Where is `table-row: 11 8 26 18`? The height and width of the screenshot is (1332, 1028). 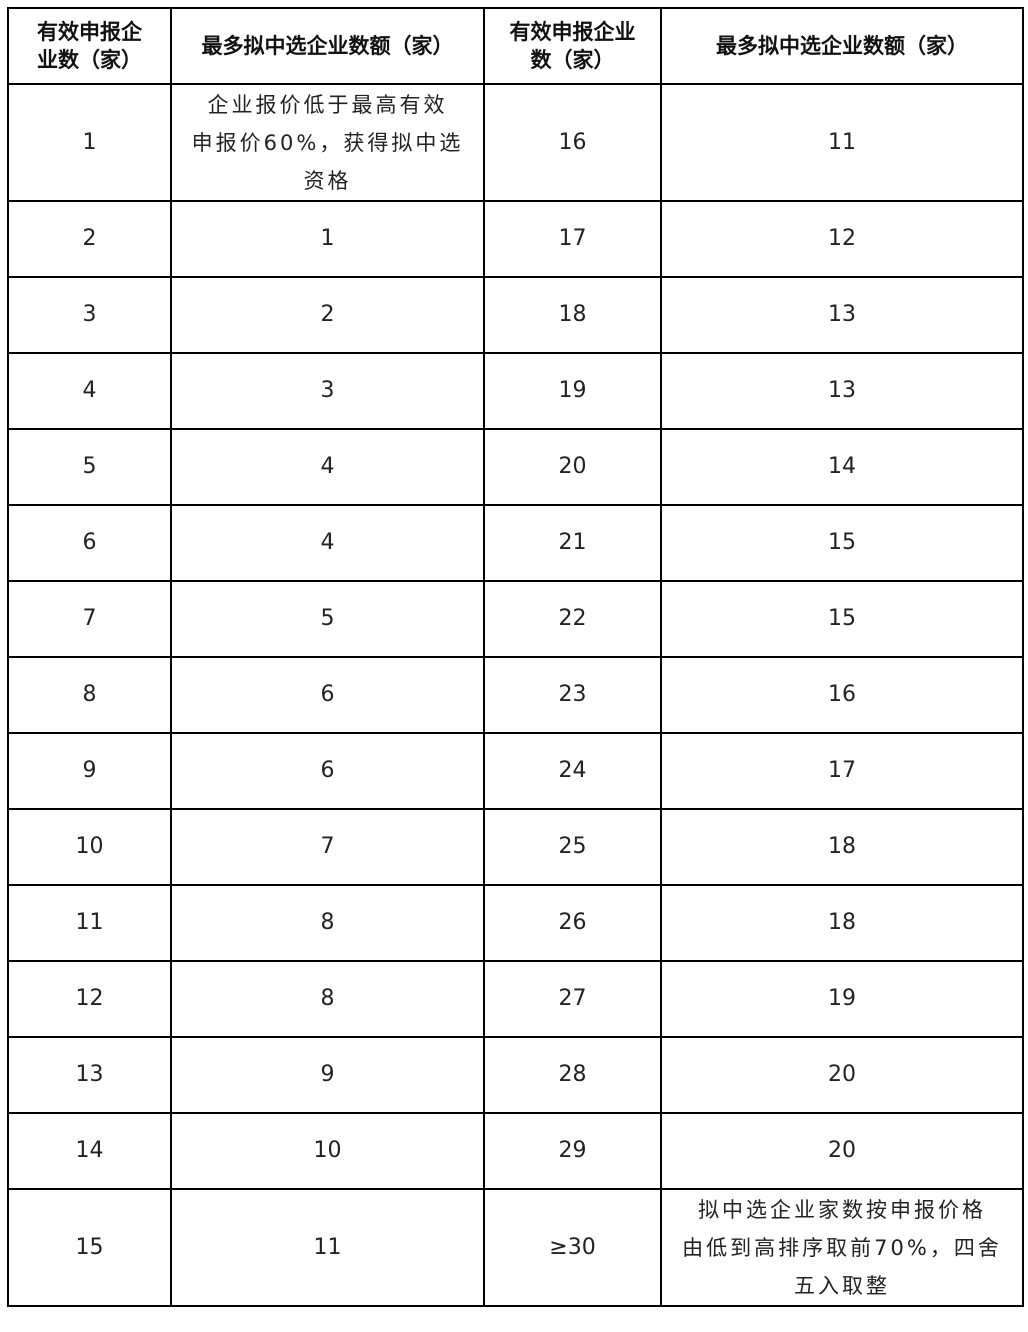
table-row: 11 8 26 18 is located at coordinates (515, 923).